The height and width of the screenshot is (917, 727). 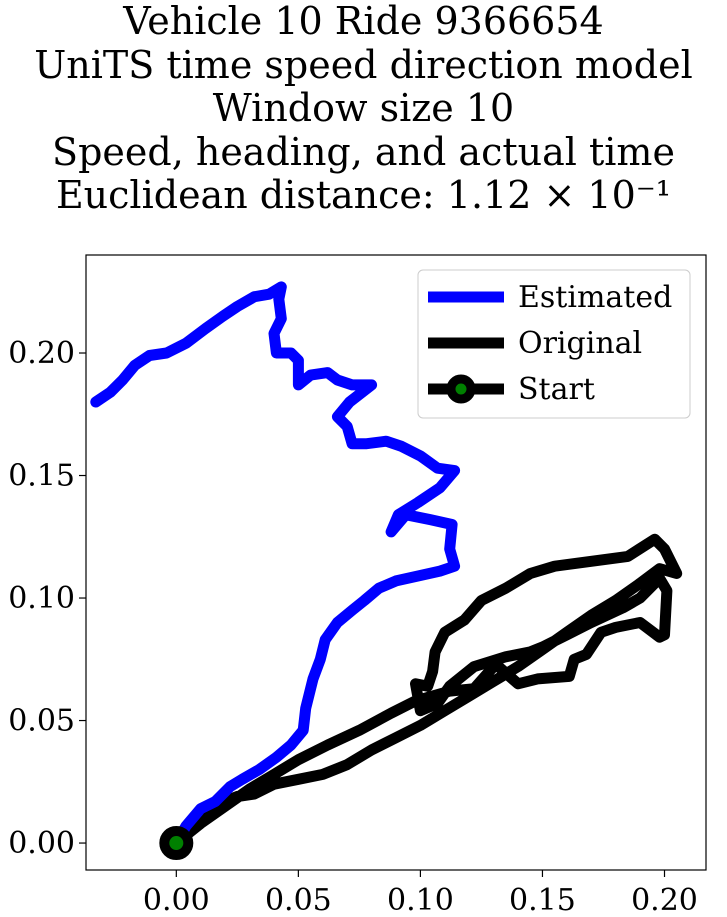 I want to click on legend: Estimated Original Start, so click(x=554, y=344).